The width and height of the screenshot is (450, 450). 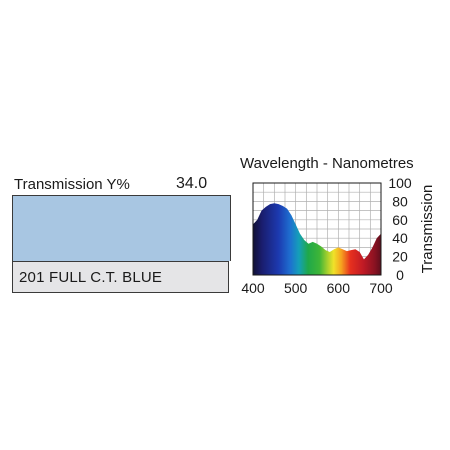 I want to click on x-tick-label: 500, so click(x=296, y=288).